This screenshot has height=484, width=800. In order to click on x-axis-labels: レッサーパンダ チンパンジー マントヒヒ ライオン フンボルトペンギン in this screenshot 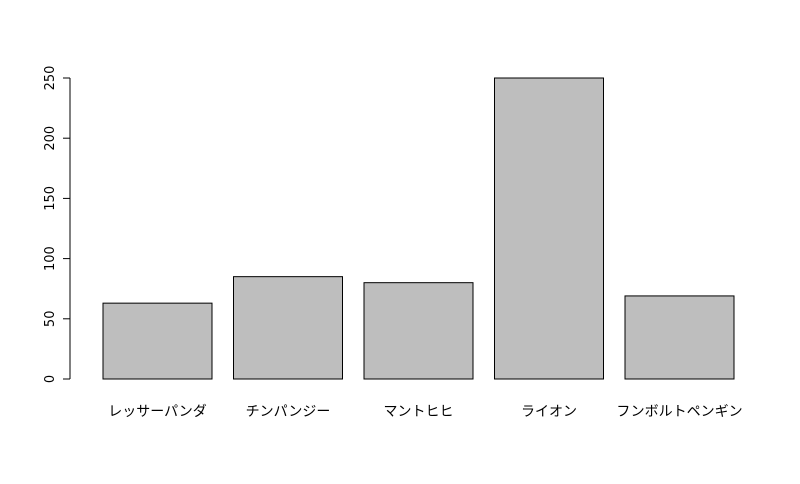, I will do `click(425, 412)`.